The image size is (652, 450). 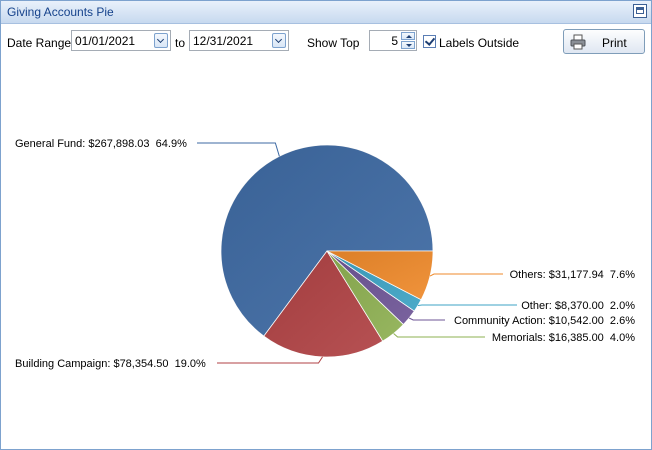 I want to click on slice-label: Other: $8,370.00 2.0%, so click(x=578, y=306).